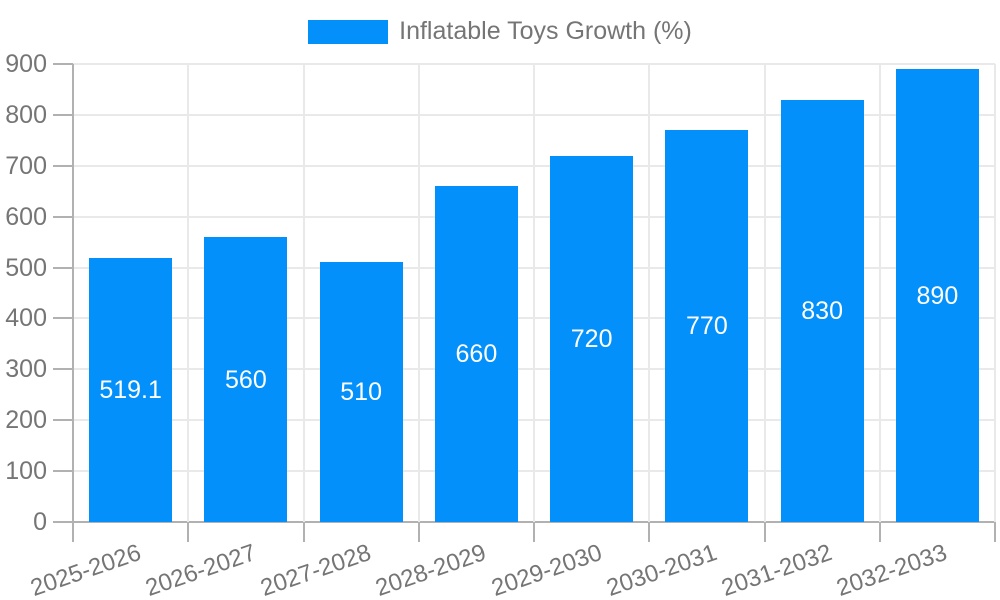 This screenshot has width=1000, height=600. Describe the element at coordinates (26, 267) in the screenshot. I see `y-axis-label-500: 500` at that location.